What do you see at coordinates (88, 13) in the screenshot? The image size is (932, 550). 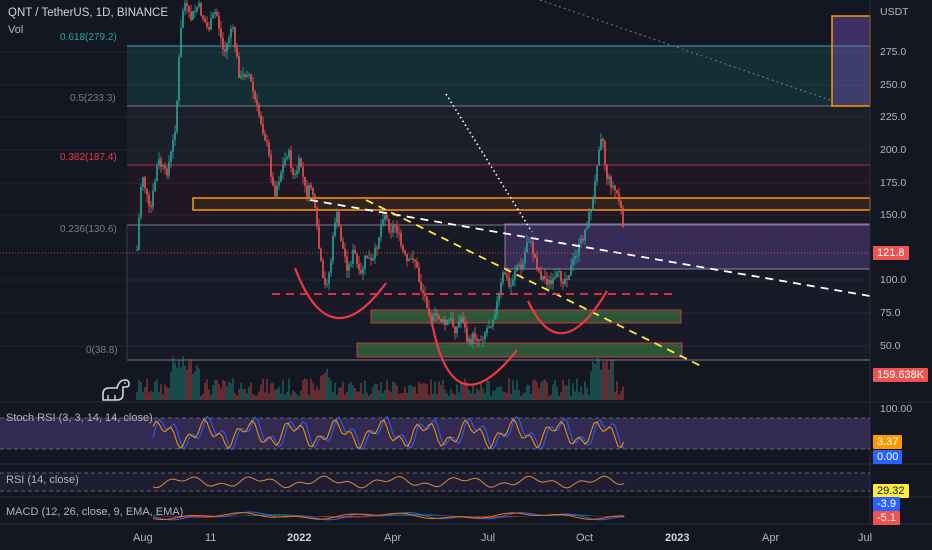 I see `symbol-title: QNT / TetherUS, 1D, BINANCE` at bounding box center [88, 13].